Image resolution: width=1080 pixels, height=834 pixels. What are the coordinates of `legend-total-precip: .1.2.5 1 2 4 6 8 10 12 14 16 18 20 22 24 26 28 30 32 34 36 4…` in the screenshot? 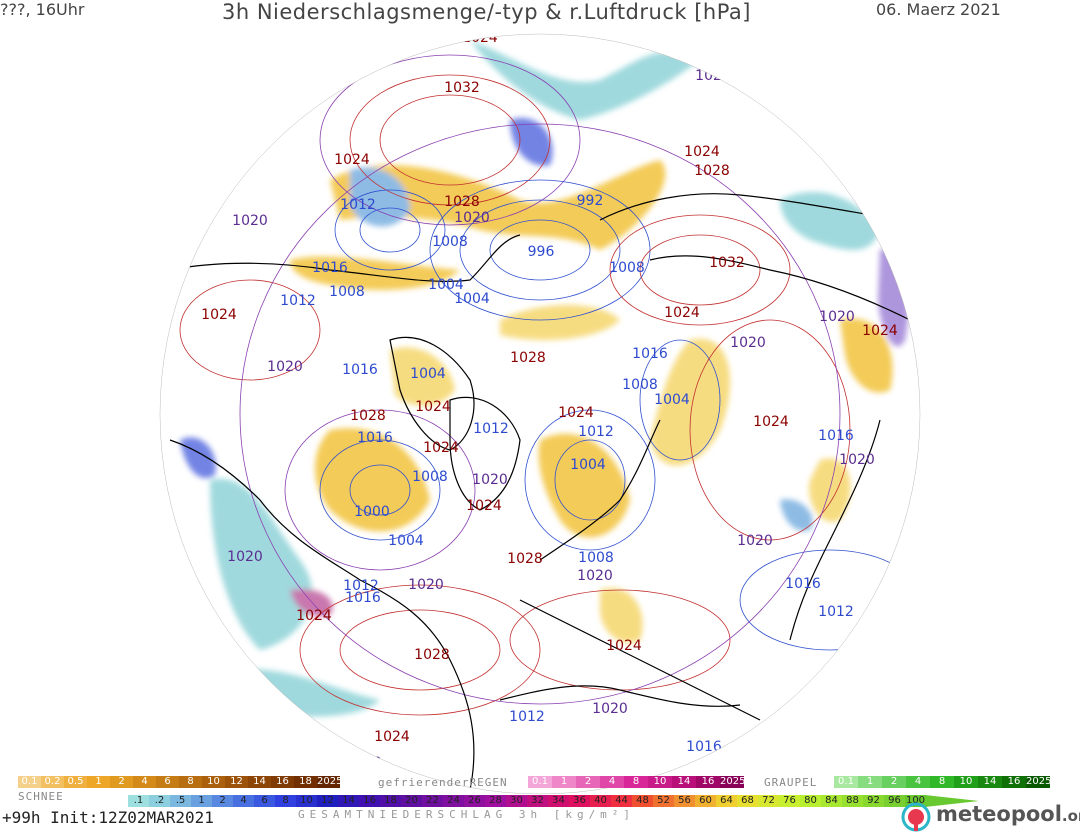 It's located at (527, 801).